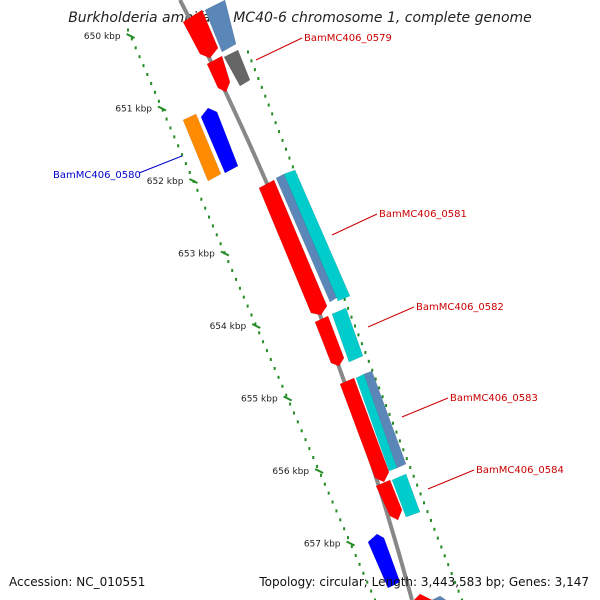 The image size is (600, 600). I want to click on tick-label: 654 kbp, so click(228, 327).